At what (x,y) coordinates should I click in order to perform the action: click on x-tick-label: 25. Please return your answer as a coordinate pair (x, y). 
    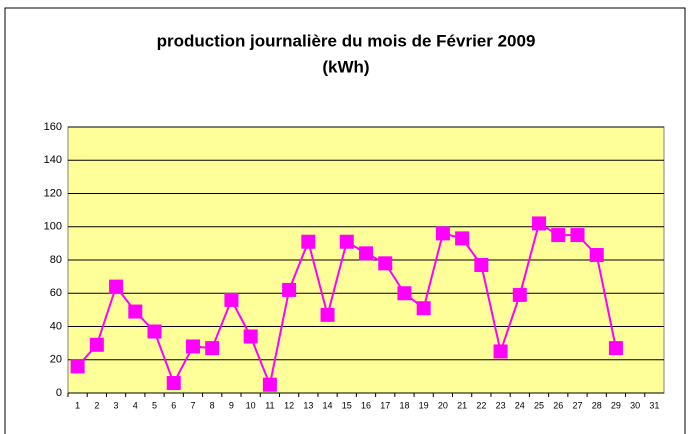
    Looking at the image, I should click on (539, 405).